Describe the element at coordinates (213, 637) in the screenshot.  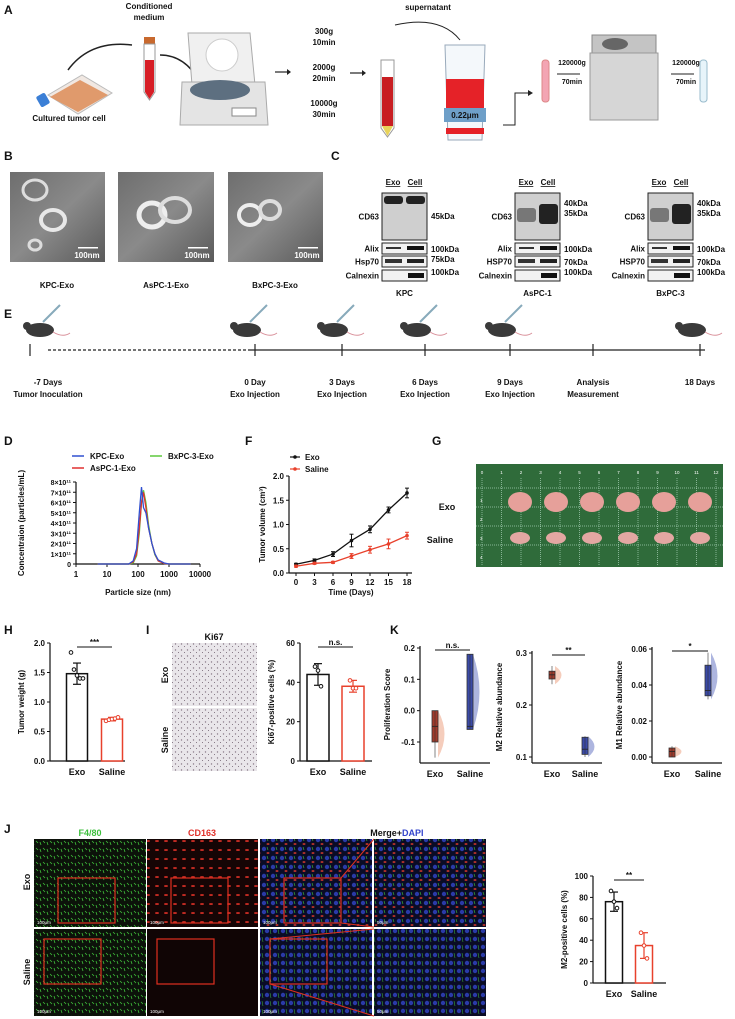
I see `ki67-title: Ki67` at that location.